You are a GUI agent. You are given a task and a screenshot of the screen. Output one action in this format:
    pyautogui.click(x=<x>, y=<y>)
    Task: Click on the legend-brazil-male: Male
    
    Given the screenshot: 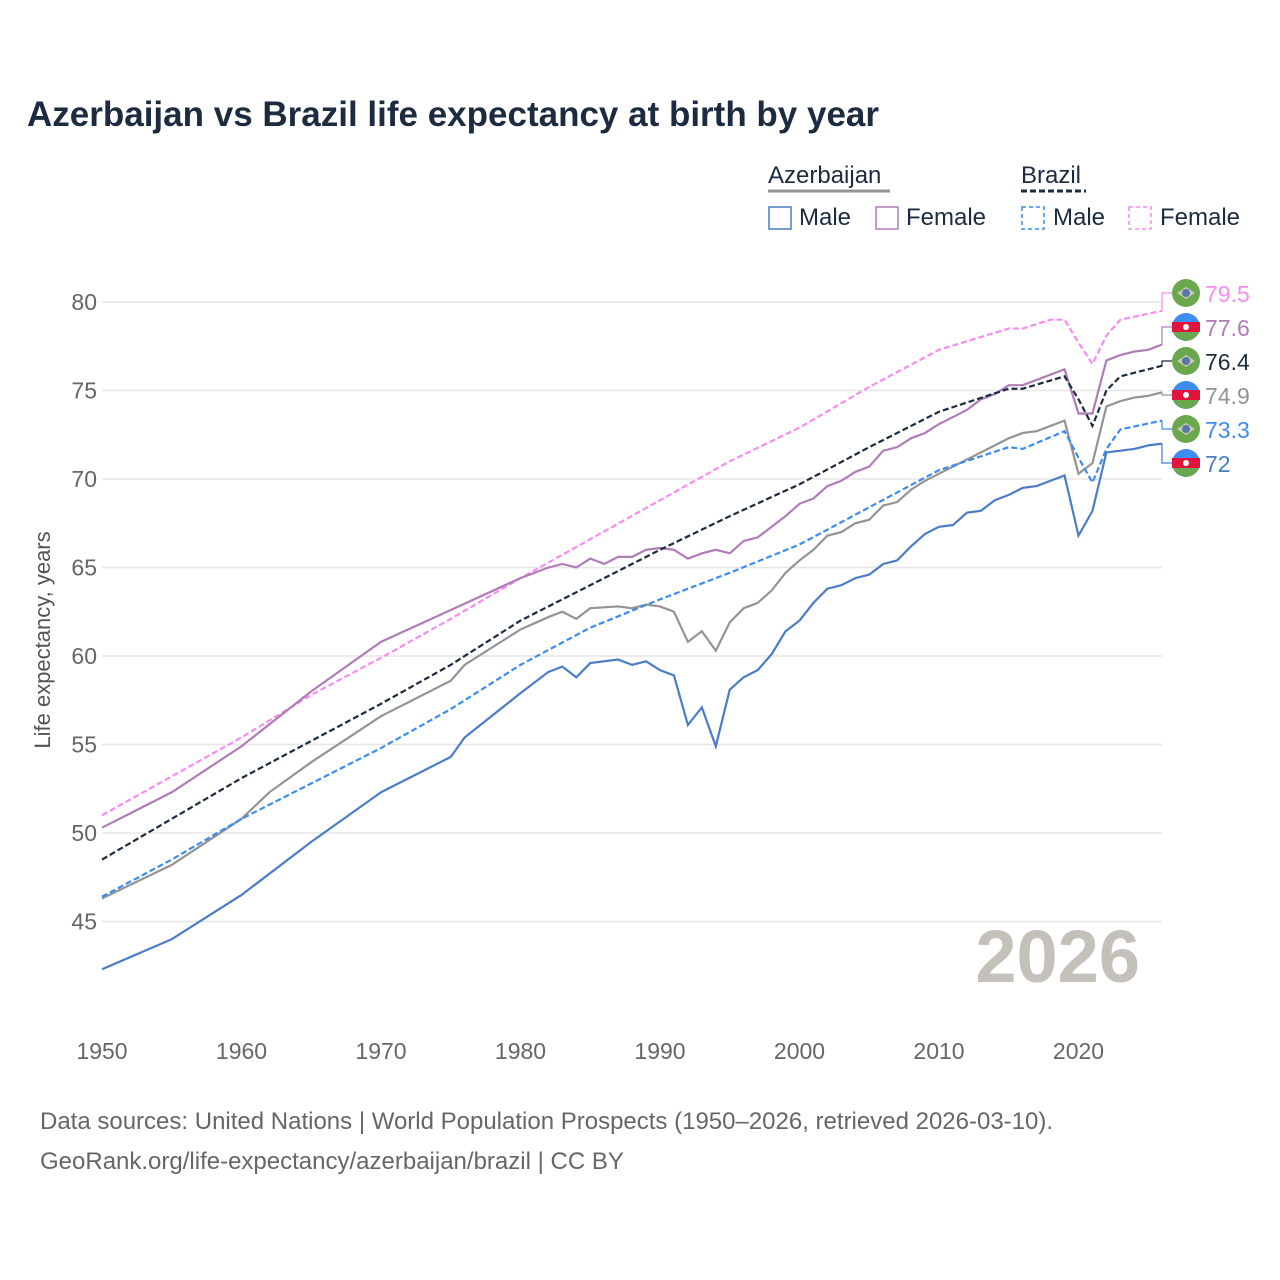 What is the action you would take?
    pyautogui.click(x=1079, y=217)
    